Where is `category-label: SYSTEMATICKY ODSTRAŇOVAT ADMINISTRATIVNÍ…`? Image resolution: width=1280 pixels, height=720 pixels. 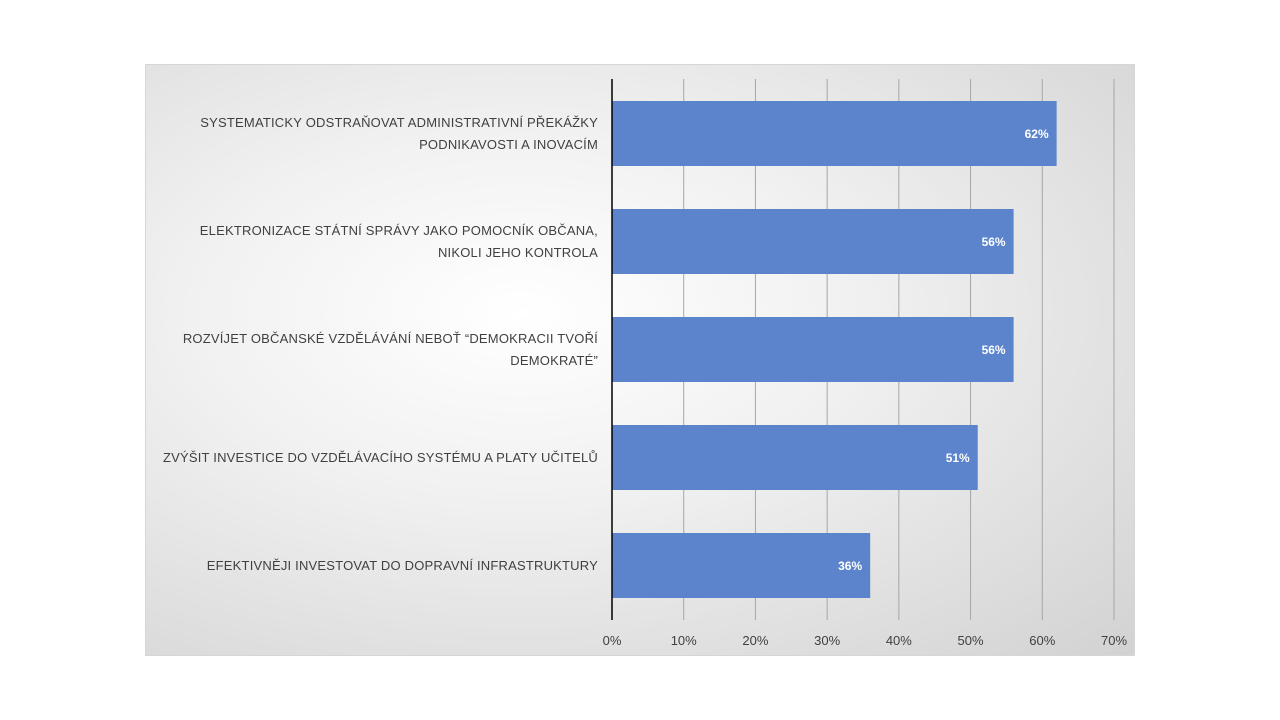 category-label: SYSTEMATICKY ODSTRAŇOVAT ADMINISTRATIVNÍ… is located at coordinates (399, 133).